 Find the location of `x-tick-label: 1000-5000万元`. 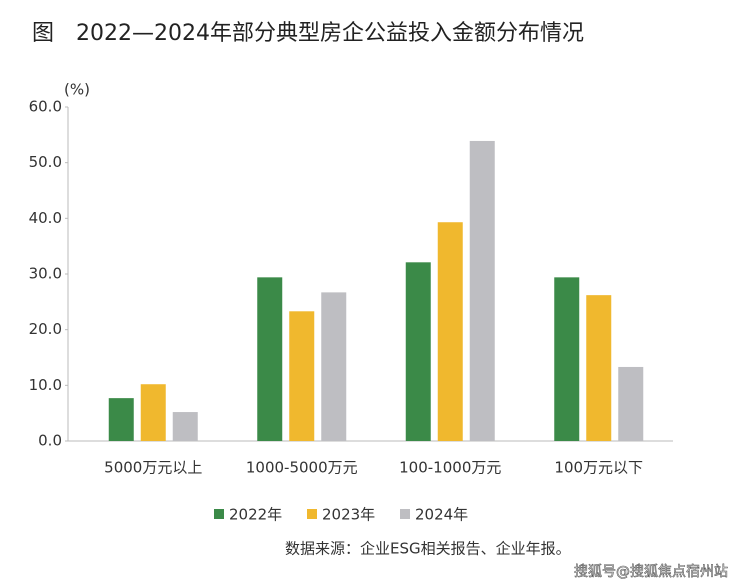

x-tick-label: 1000-5000万元 is located at coordinates (302, 468).